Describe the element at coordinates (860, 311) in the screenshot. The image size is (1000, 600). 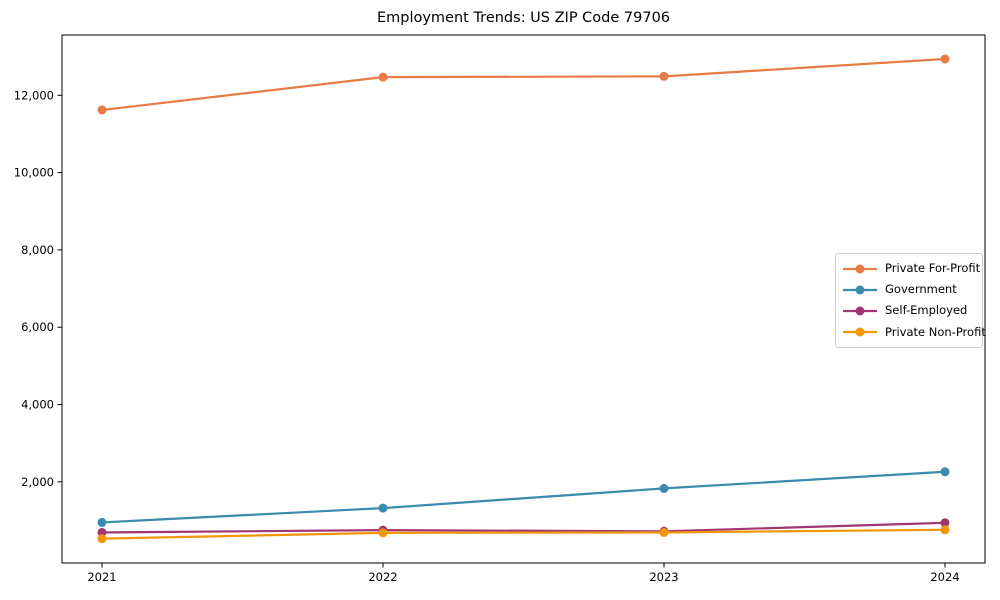
I see `legend-marker-self-employed` at that location.